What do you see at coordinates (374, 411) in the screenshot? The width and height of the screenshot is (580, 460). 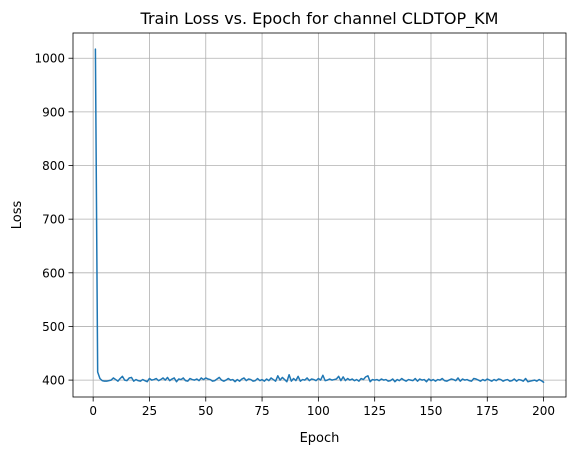 I see `x-tick-label: 125` at bounding box center [374, 411].